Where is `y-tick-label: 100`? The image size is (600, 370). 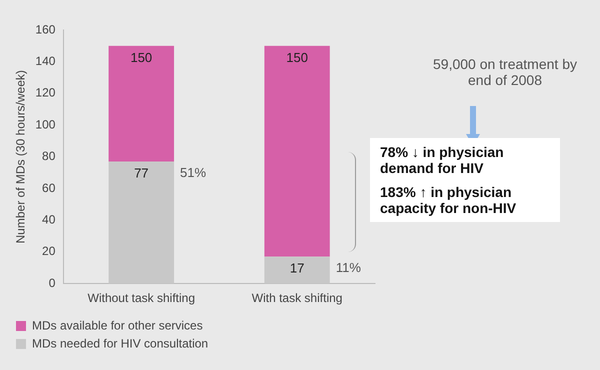 y-tick-label: 100 is located at coordinates (45, 124).